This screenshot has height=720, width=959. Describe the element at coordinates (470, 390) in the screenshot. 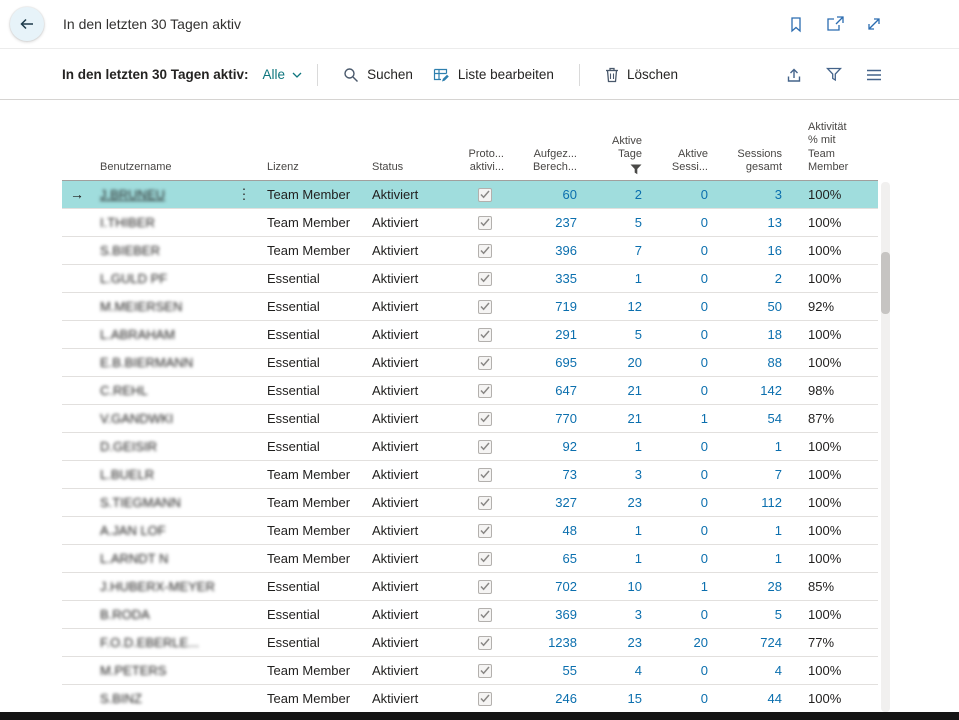

I see `table-row: C.REHL Essential Aktiviert 647 21 0 142 98%` at that location.